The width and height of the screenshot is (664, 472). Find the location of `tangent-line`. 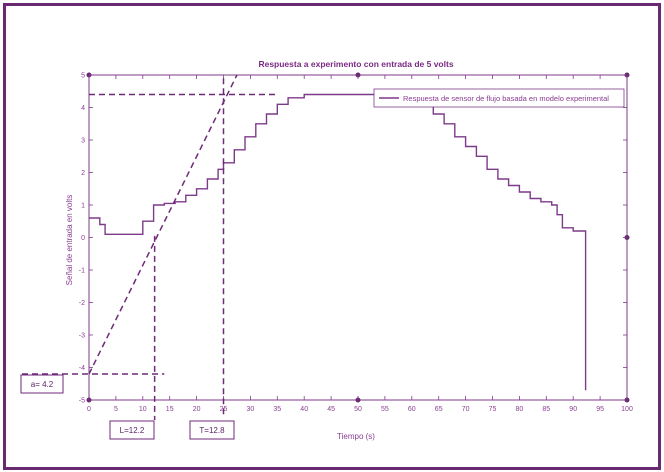

tangent-line is located at coordinates (163, 224).